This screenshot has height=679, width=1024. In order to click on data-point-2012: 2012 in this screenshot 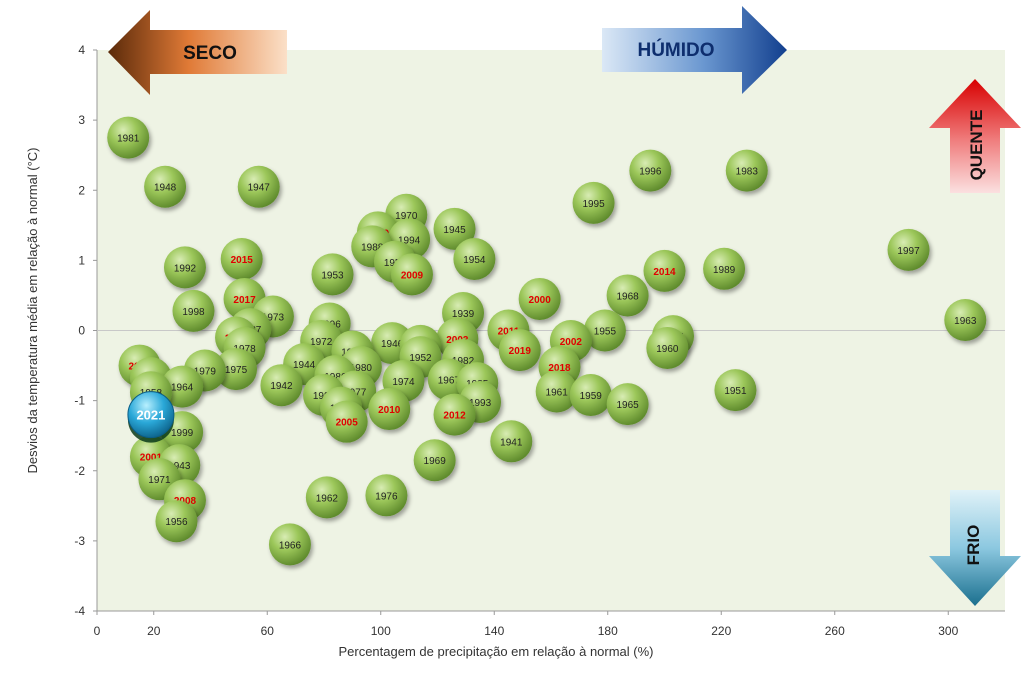, I will do `click(454, 414)`.